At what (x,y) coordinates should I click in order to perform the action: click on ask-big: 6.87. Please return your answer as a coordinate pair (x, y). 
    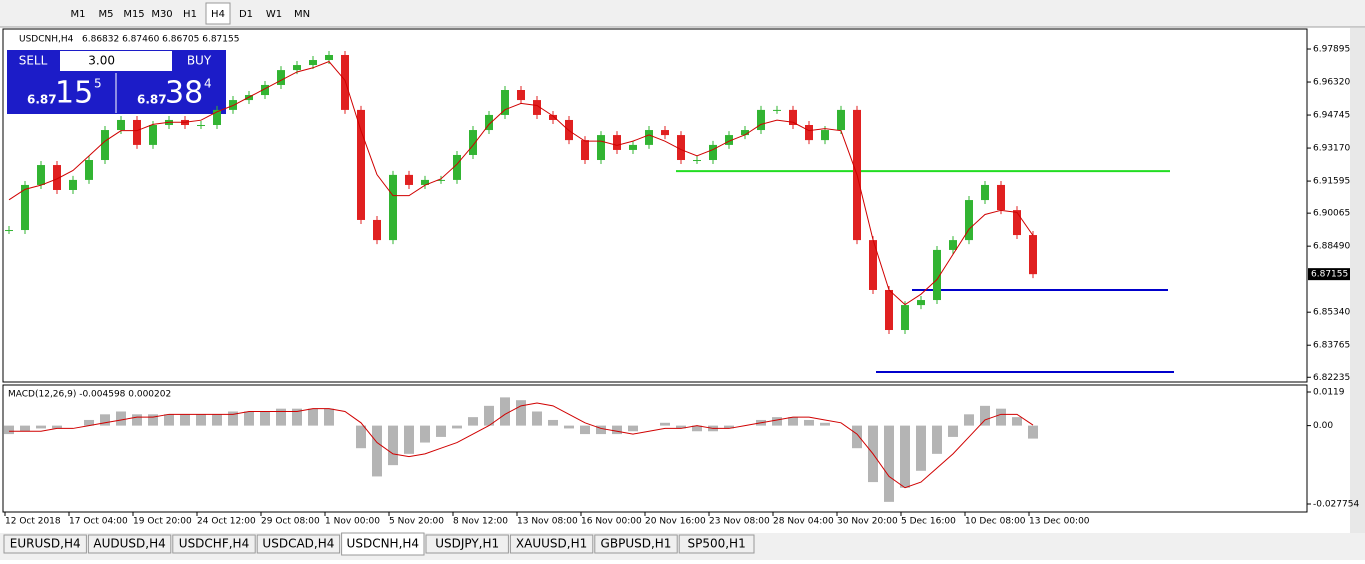
    Looking at the image, I should click on (152, 100).